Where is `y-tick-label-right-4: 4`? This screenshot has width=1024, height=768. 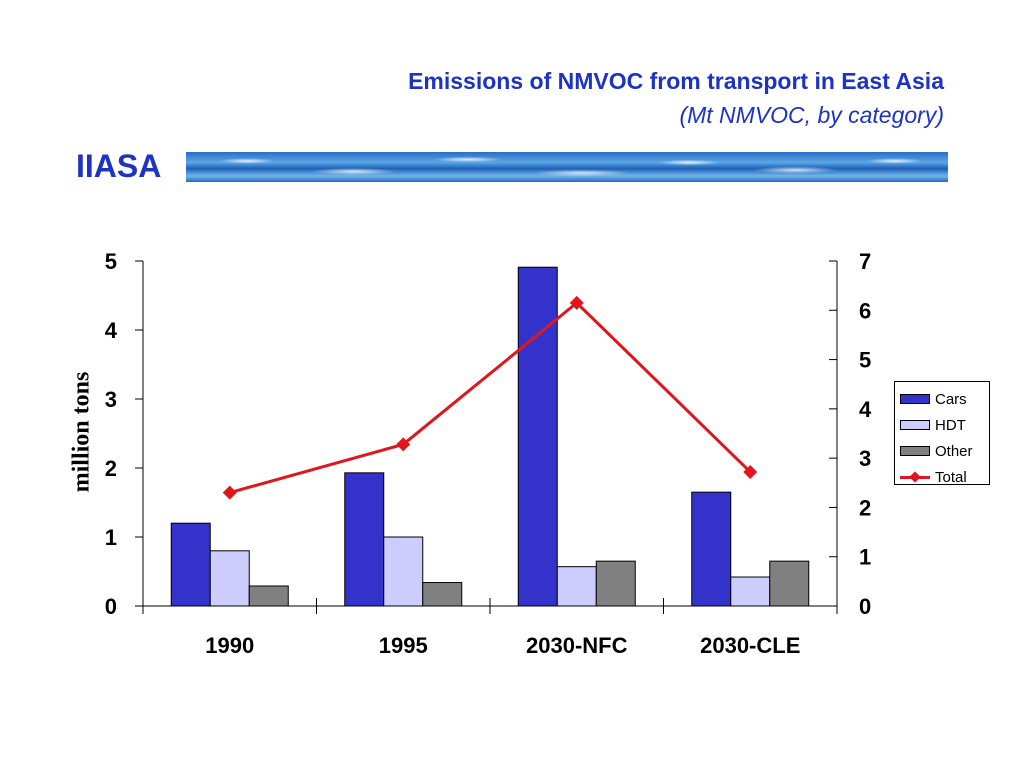
y-tick-label-right-4: 4 is located at coordinates (865, 409).